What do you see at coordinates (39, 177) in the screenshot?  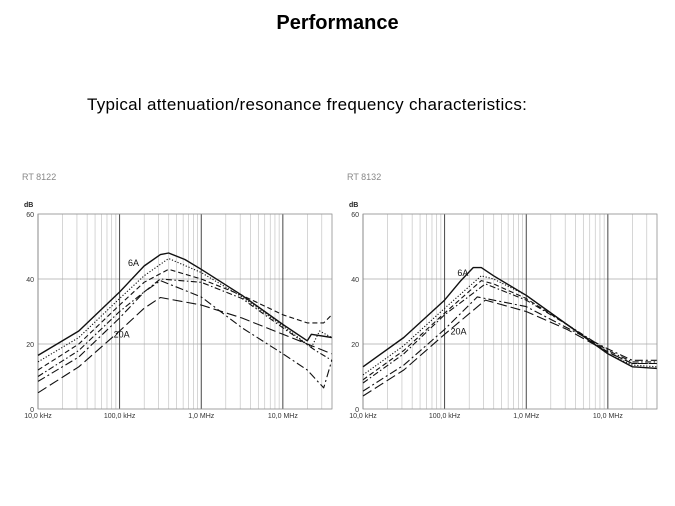 I see `chart-title: RT 8122` at bounding box center [39, 177].